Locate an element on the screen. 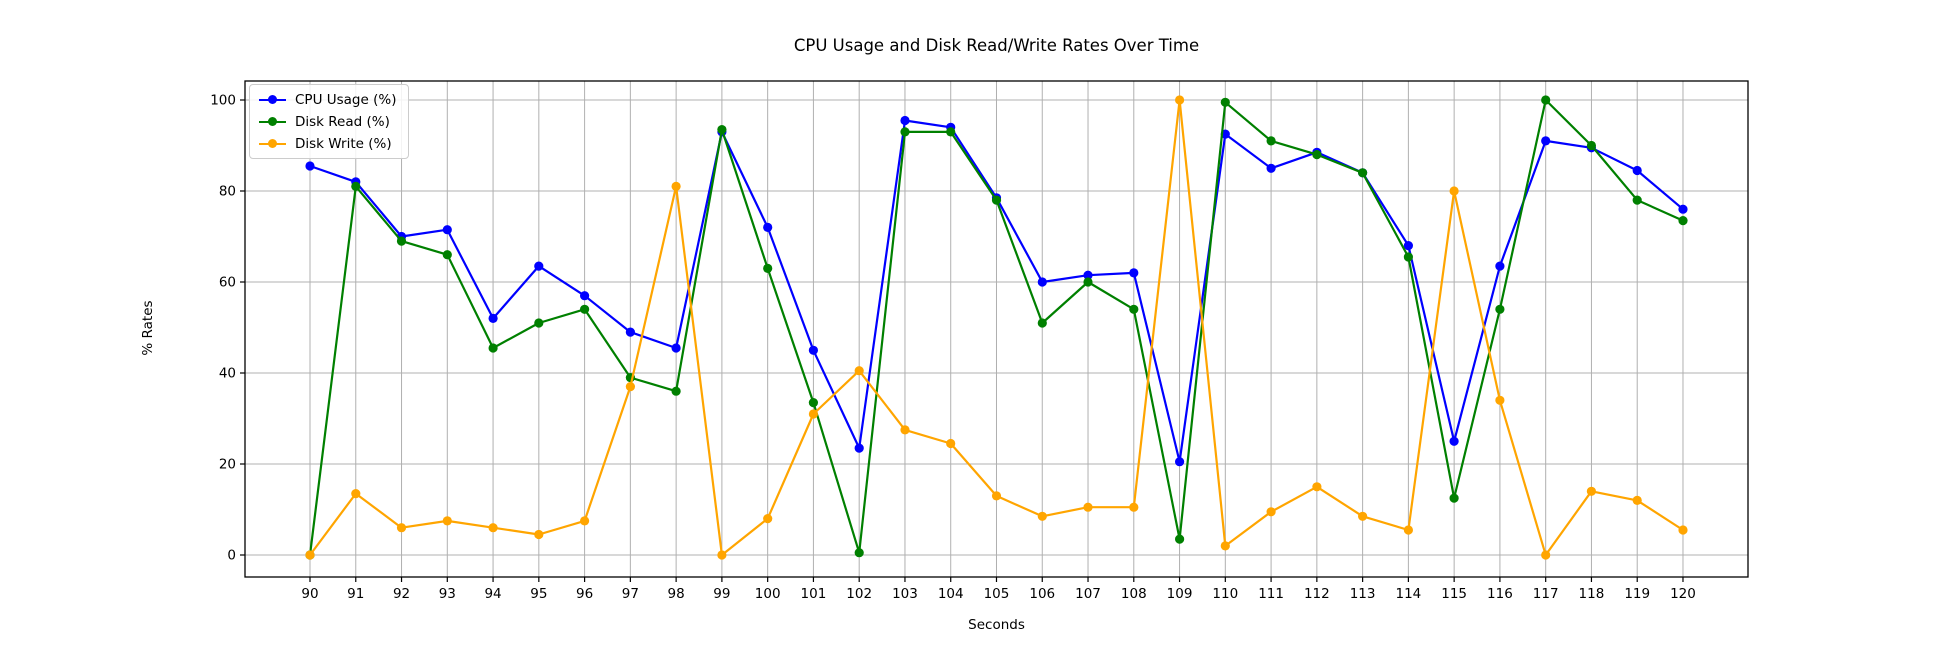 The width and height of the screenshot is (1938, 649). disk-write-legend-marker is located at coordinates (272, 144).